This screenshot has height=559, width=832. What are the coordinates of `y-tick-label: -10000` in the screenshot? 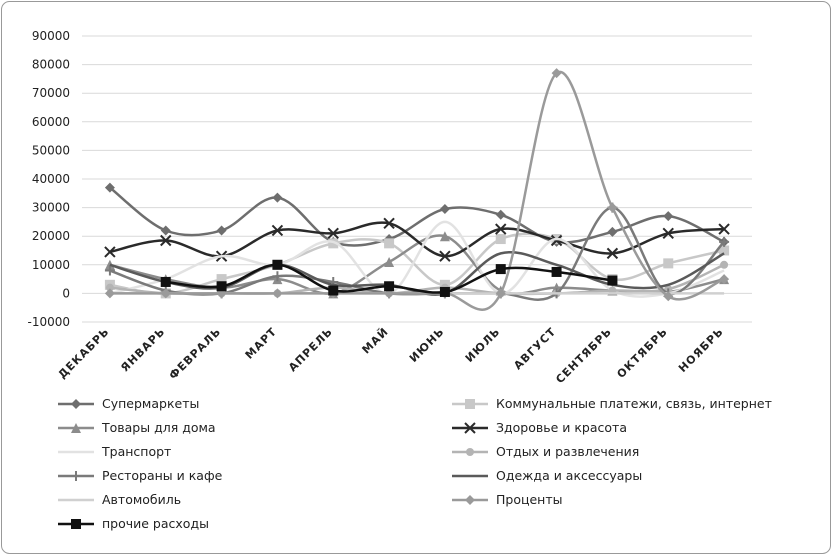 It's located at (48, 322).